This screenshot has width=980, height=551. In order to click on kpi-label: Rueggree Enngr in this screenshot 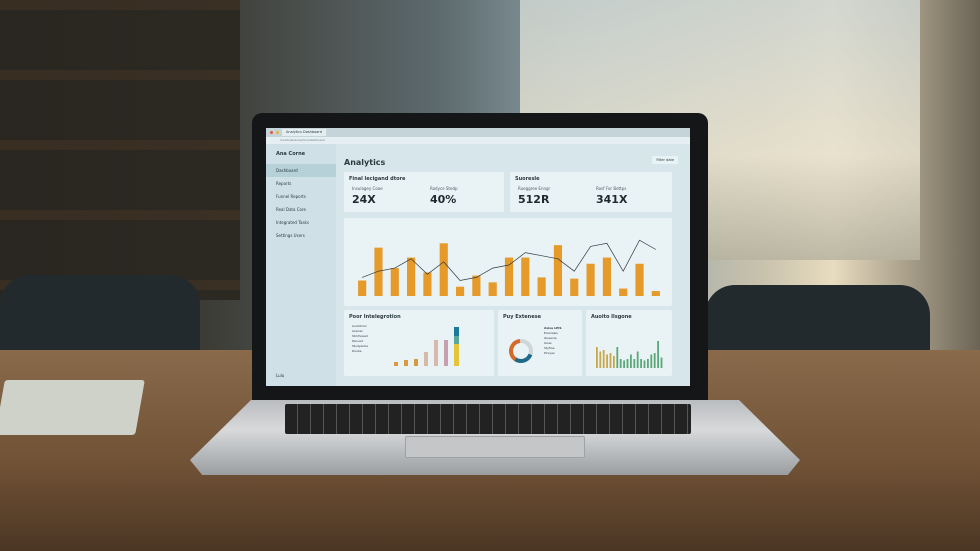, I will do `click(534, 188)`.